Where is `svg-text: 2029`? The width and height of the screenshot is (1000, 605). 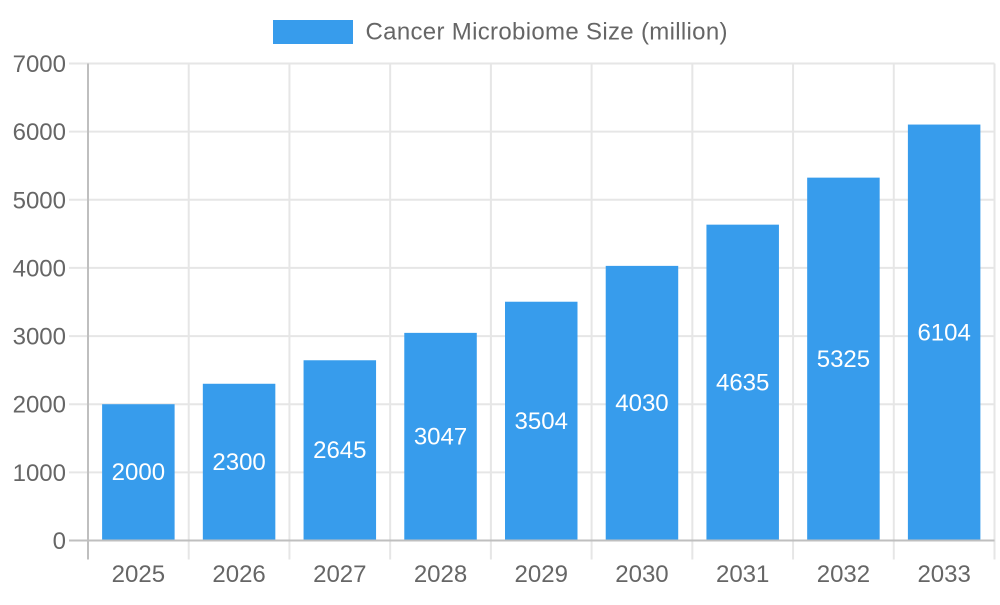 svg-text: 2029 is located at coordinates (541, 574).